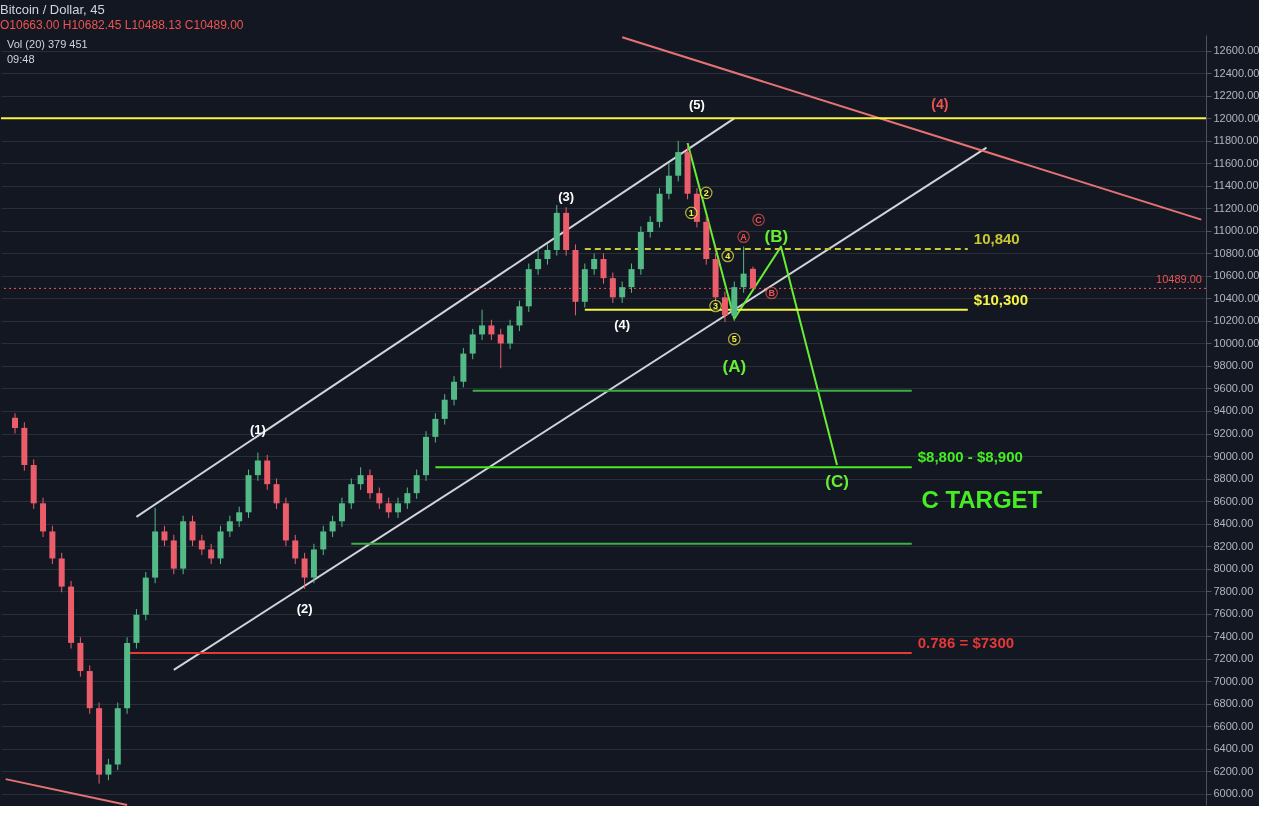  Describe the element at coordinates (1233, 658) in the screenshot. I see `y-tick-label: 7200.00` at that location.